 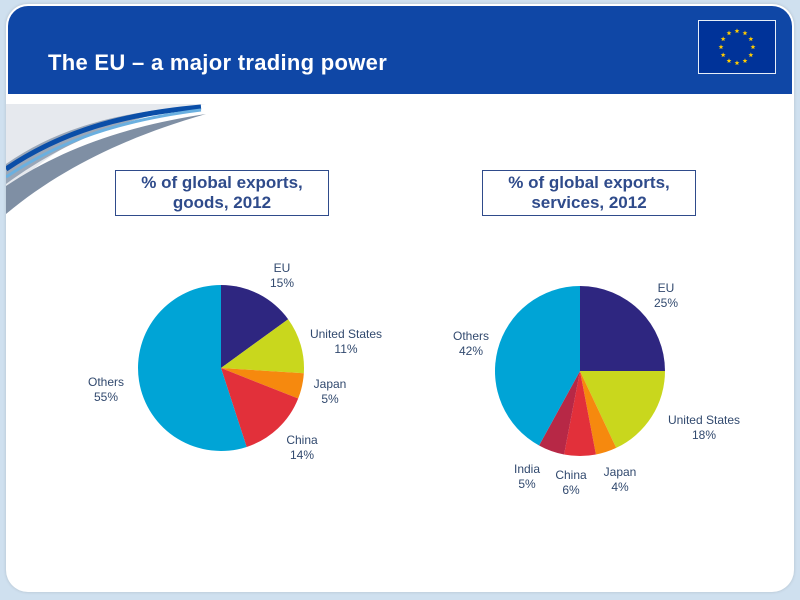 What do you see at coordinates (471, 351) in the screenshot?
I see `slice-value-others: 42%` at bounding box center [471, 351].